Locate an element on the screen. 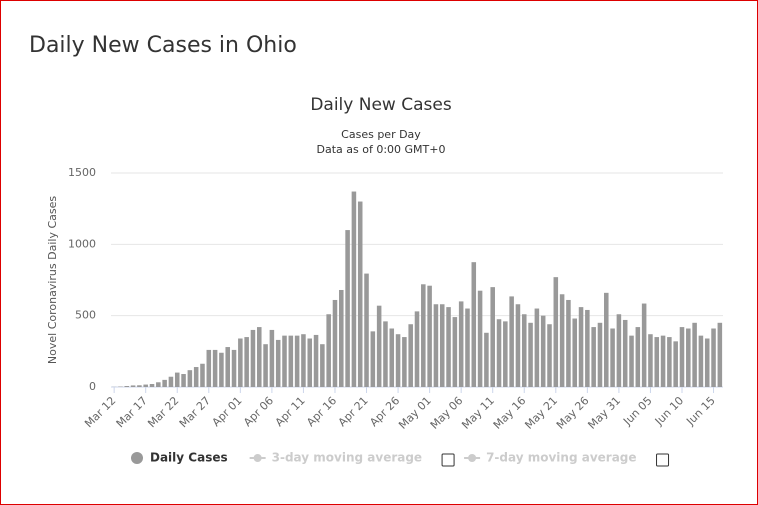  x-tick-label: Jun 05 is located at coordinates (637, 411).